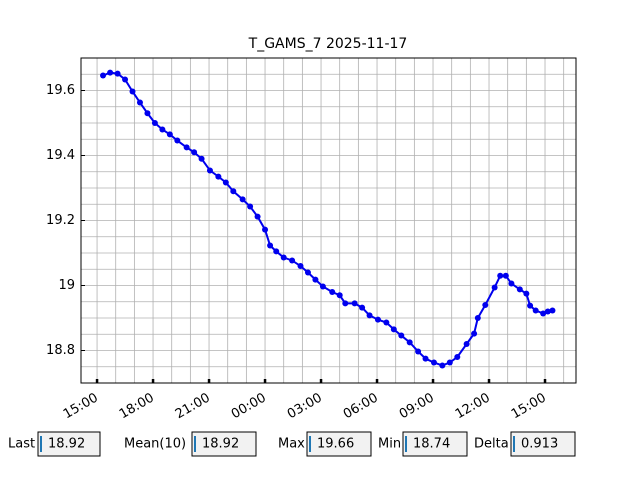 This screenshot has width=640, height=480. What do you see at coordinates (60, 155) in the screenshot?
I see `y-tick-label: 19.4` at bounding box center [60, 155].